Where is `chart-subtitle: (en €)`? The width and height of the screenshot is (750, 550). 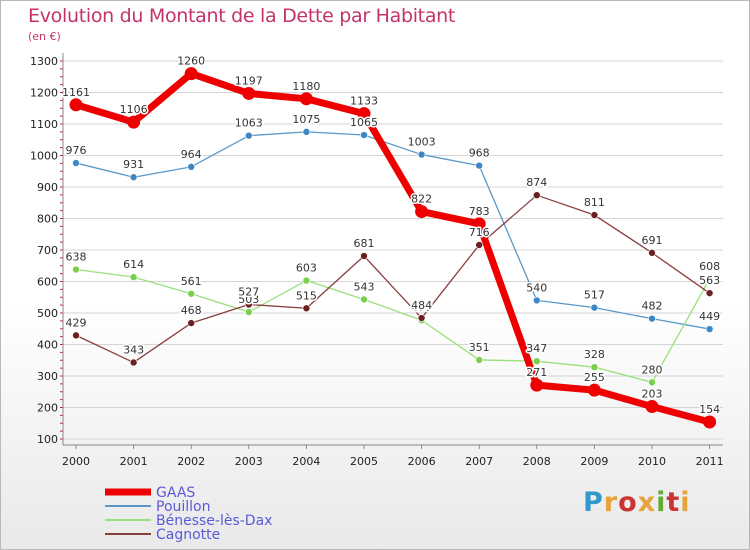 chart-subtitle: (en €) is located at coordinates (44, 36).